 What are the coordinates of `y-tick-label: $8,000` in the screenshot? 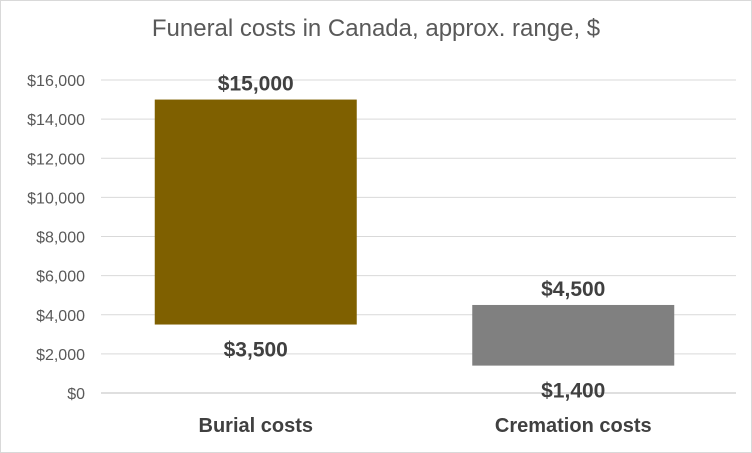 It's located at (60, 238).